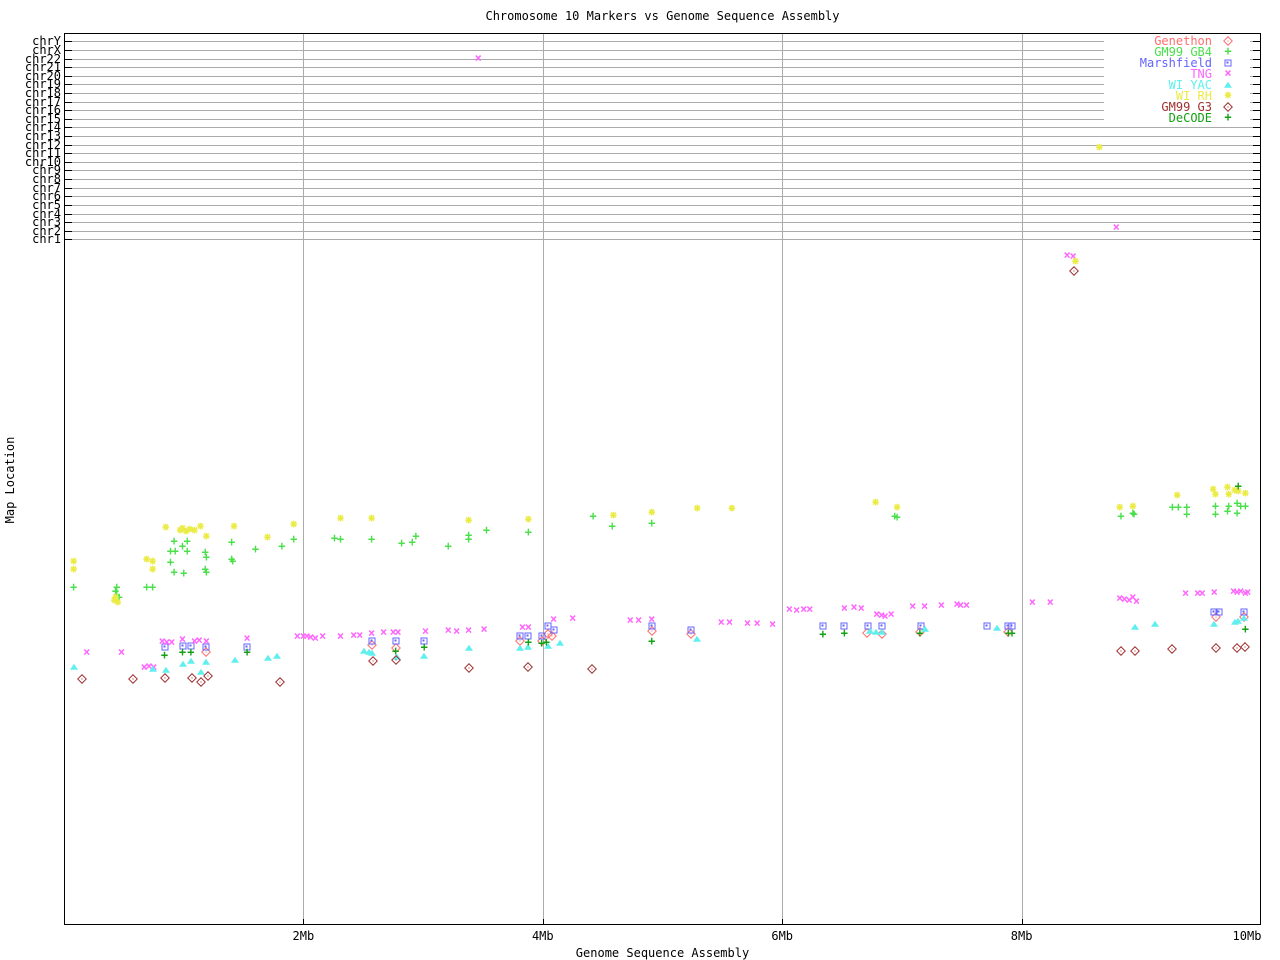 The height and width of the screenshot is (960, 1280). Describe the element at coordinates (1228, 84) in the screenshot. I see `legend-marker-triangle-icon` at that location.